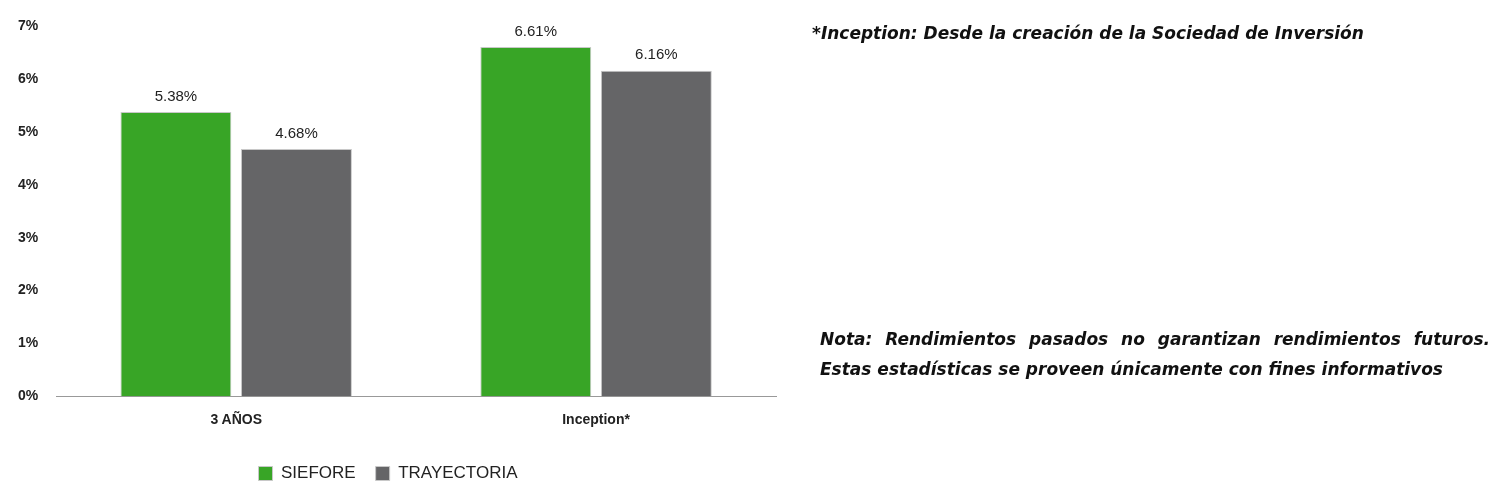 This screenshot has width=1499, height=496. Describe the element at coordinates (236, 419) in the screenshot. I see `x-tick-label: 3 AÑOS` at that location.